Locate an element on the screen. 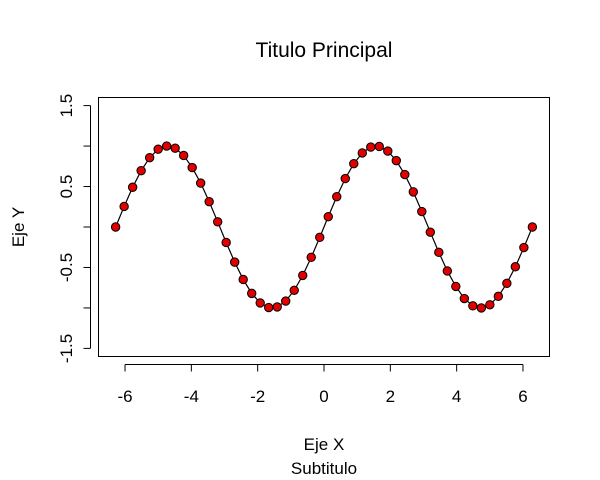 The image size is (600, 480). x-tick-label: -2 is located at coordinates (257, 396).